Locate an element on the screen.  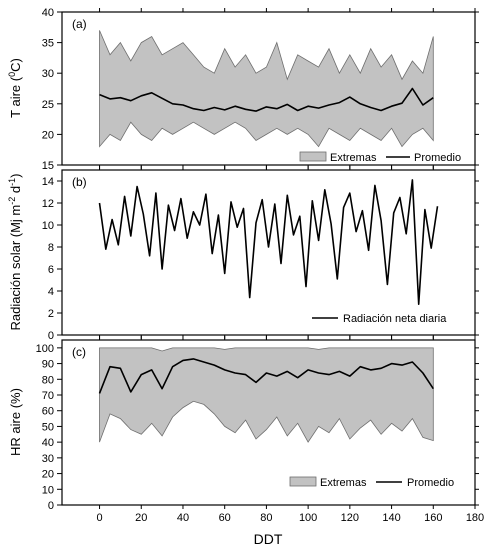
x-axis-label: DDT is located at coordinates (268, 539).